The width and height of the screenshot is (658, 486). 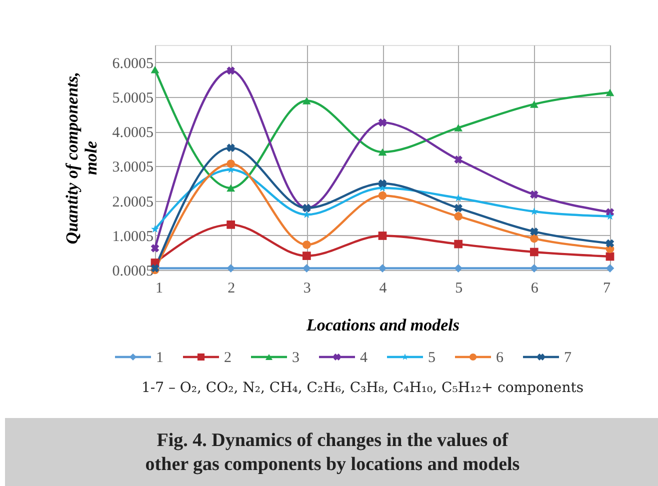 What do you see at coordinates (133, 236) in the screenshot?
I see `y-tick-label: 1.0005` at bounding box center [133, 236].